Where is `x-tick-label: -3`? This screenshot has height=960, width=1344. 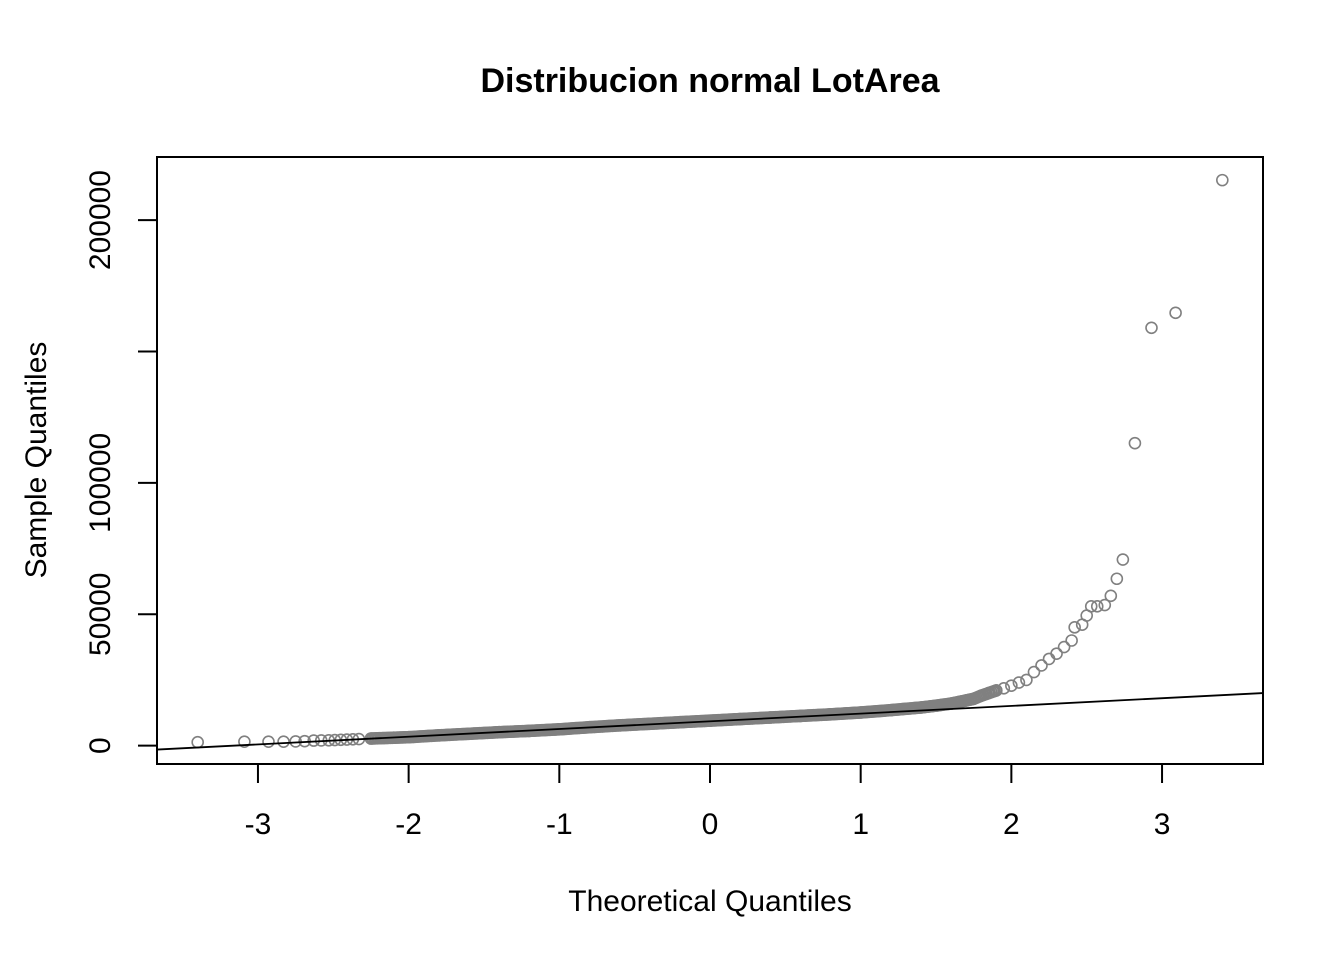
x-tick-label: -3 is located at coordinates (258, 824).